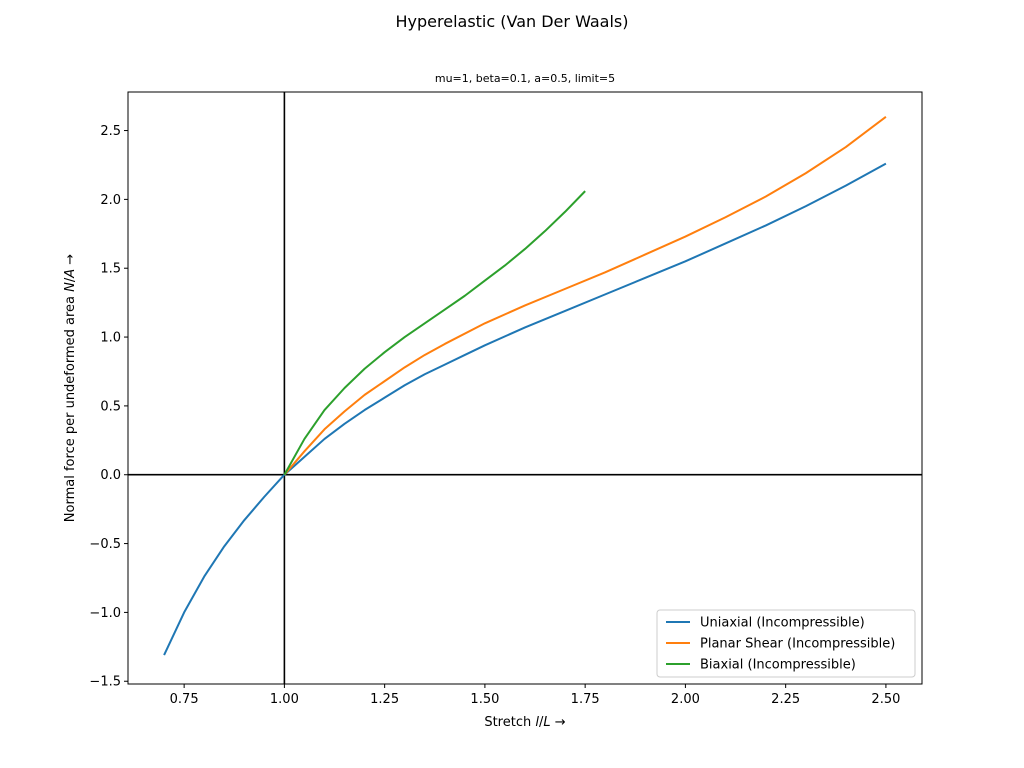 Image resolution: width=1024 pixels, height=768 pixels. What do you see at coordinates (585, 699) in the screenshot?
I see `x-tick-label: 1.75` at bounding box center [585, 699].